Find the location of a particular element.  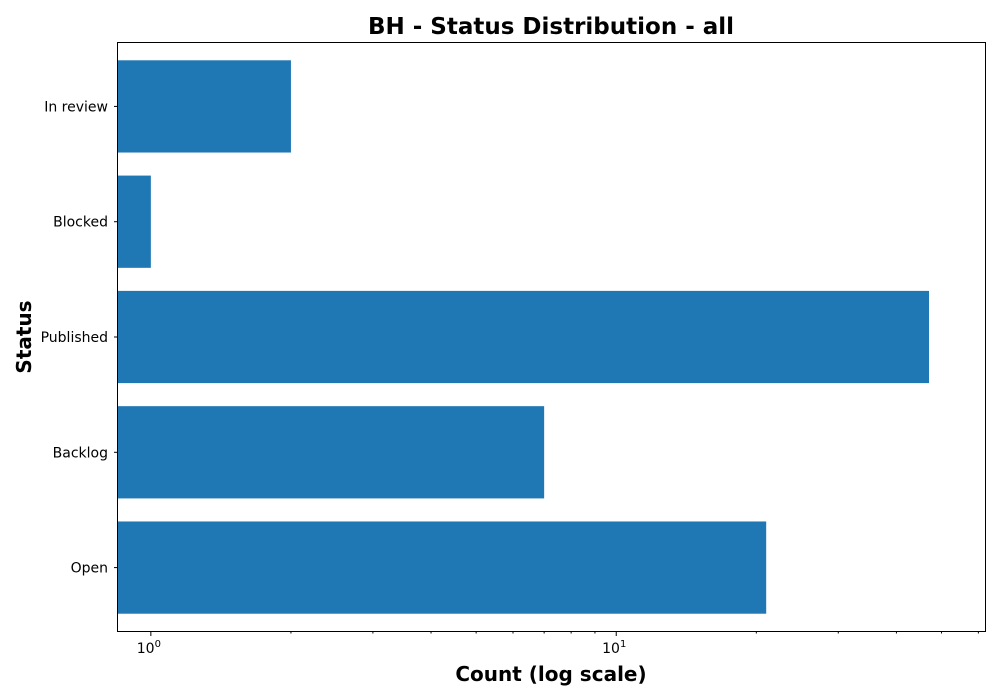

bar-published is located at coordinates (524, 337).